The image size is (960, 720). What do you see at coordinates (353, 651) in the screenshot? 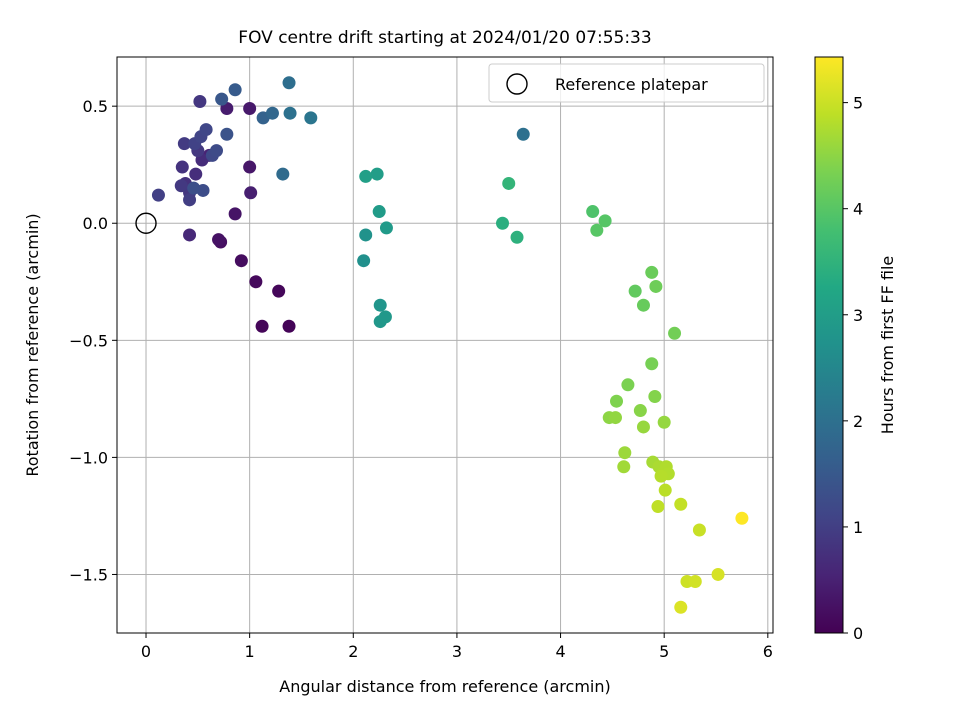
I see `x-tick-label: 2` at bounding box center [353, 651].